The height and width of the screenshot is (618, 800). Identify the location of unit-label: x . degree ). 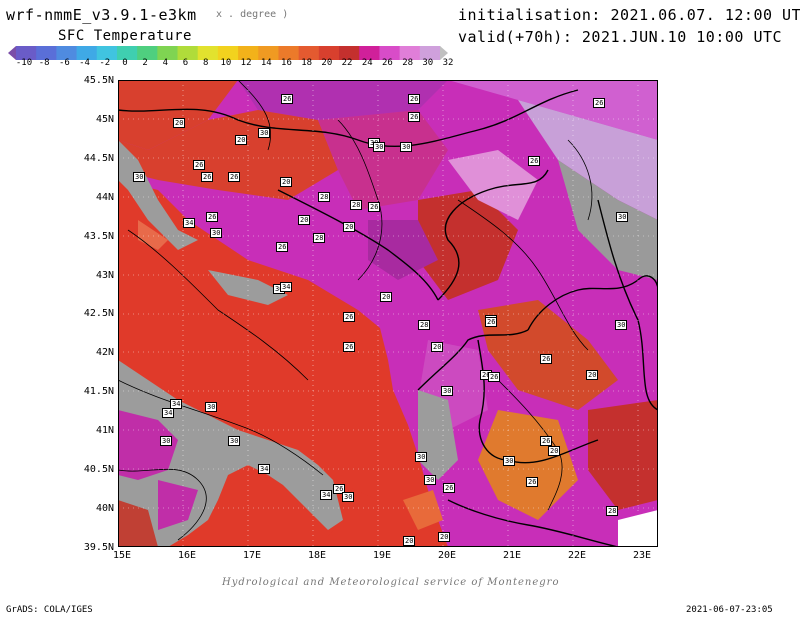
(252, 14).